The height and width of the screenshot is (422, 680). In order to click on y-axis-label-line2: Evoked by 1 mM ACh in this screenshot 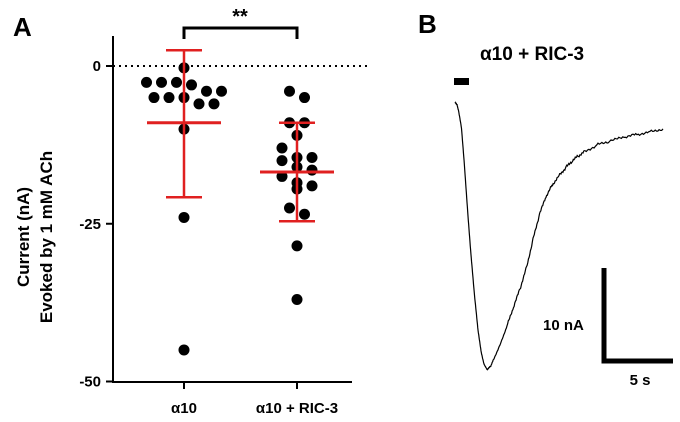, I will do `click(46, 237)`.